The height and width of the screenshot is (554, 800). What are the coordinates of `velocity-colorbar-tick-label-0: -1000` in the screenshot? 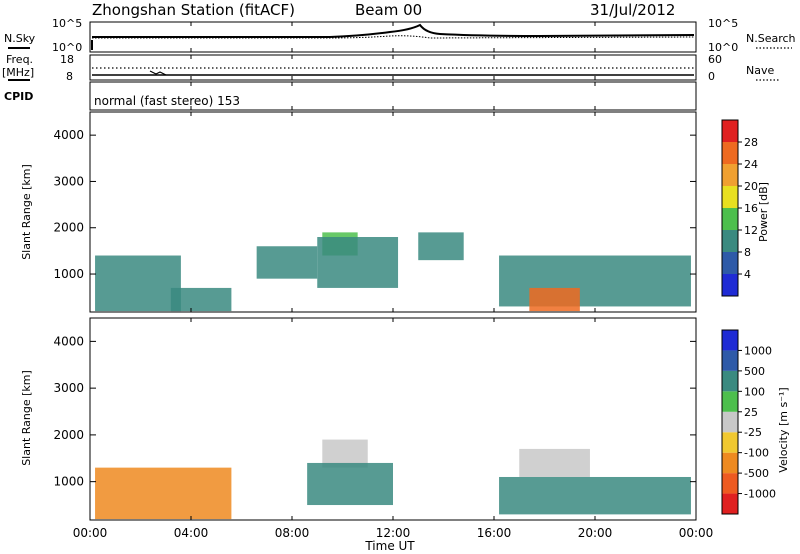 It's located at (760, 494).